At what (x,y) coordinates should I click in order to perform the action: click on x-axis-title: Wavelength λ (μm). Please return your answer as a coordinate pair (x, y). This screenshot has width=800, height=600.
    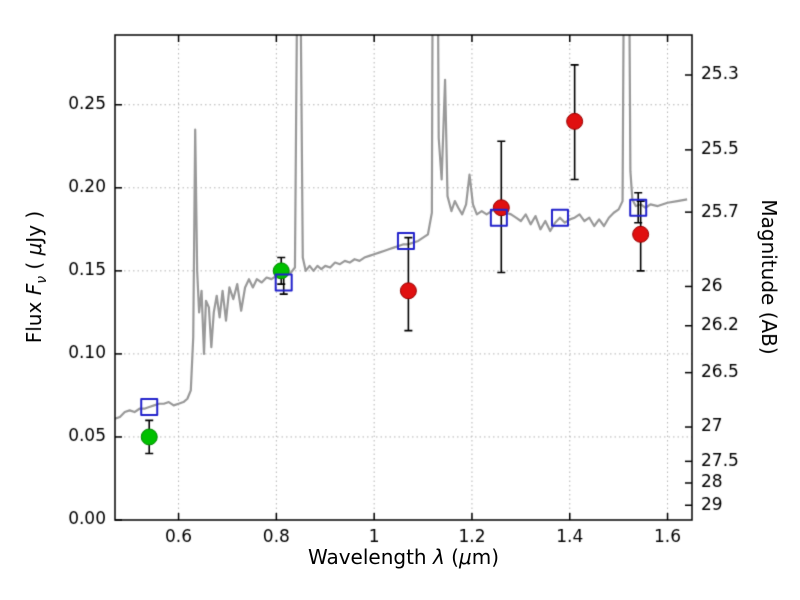
    Looking at the image, I should click on (403, 557).